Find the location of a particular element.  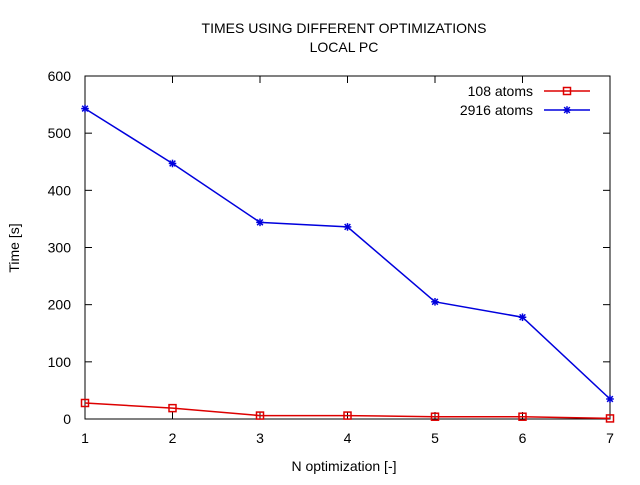

x-tick-label: 7 is located at coordinates (610, 438).